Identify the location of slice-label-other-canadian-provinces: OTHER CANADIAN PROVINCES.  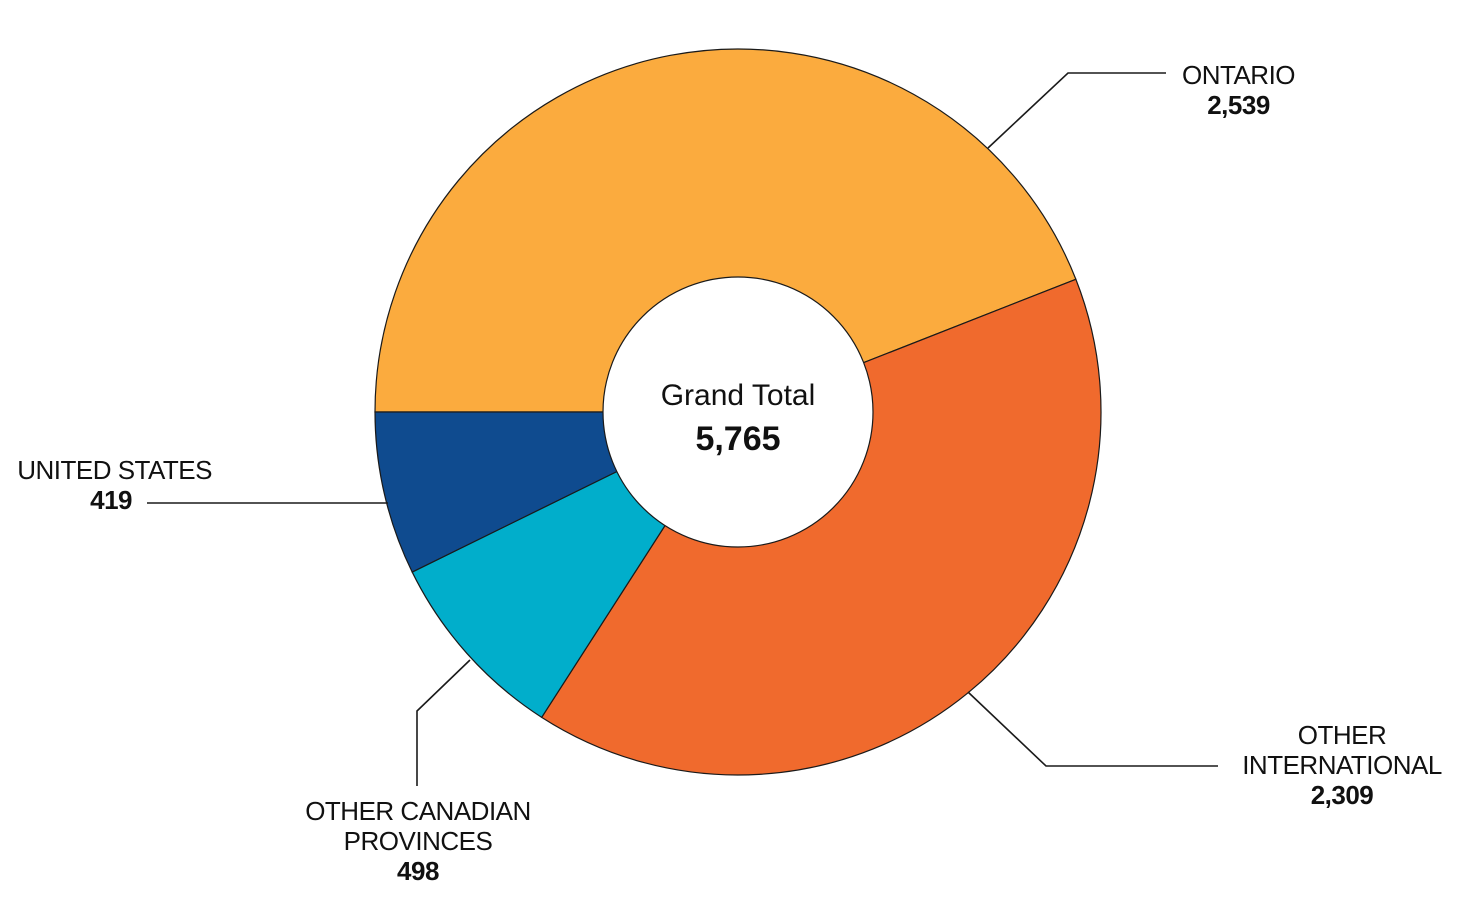
(418, 826).